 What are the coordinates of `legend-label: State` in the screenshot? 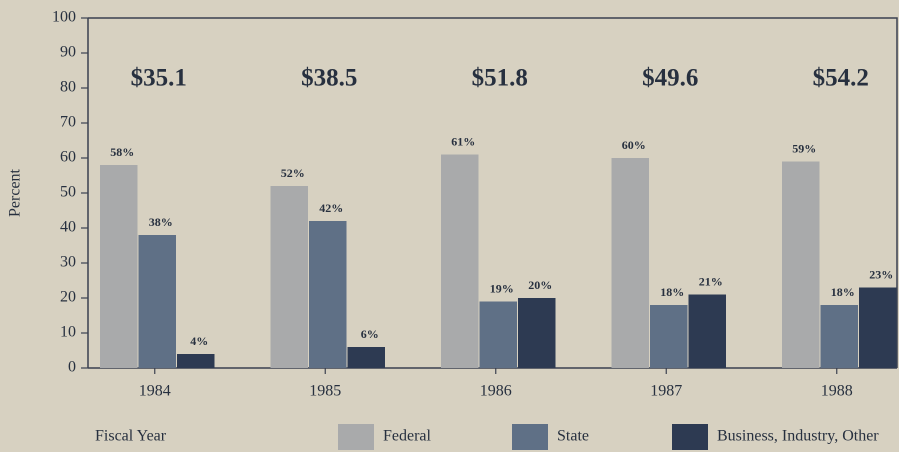 It's located at (573, 436).